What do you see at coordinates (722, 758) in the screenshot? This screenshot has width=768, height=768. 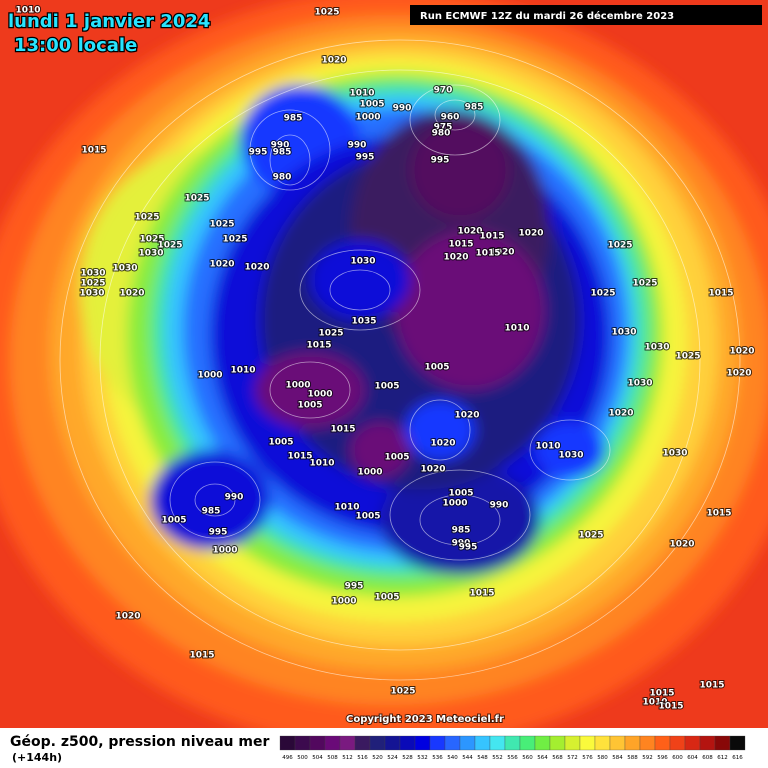 I see `colorbar-label: 612` at bounding box center [722, 758].